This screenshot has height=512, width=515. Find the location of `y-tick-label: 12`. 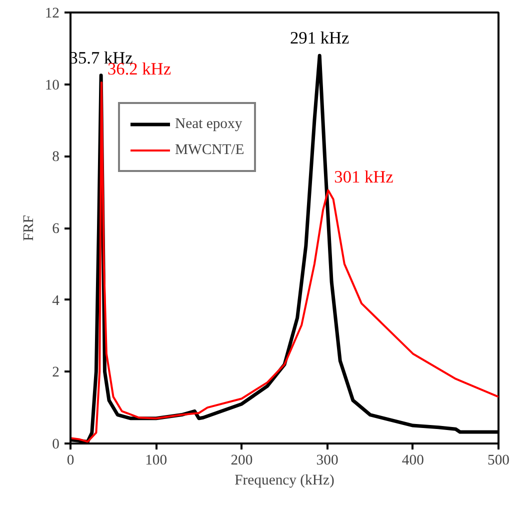

y-tick-label: 12 is located at coordinates (52, 14).